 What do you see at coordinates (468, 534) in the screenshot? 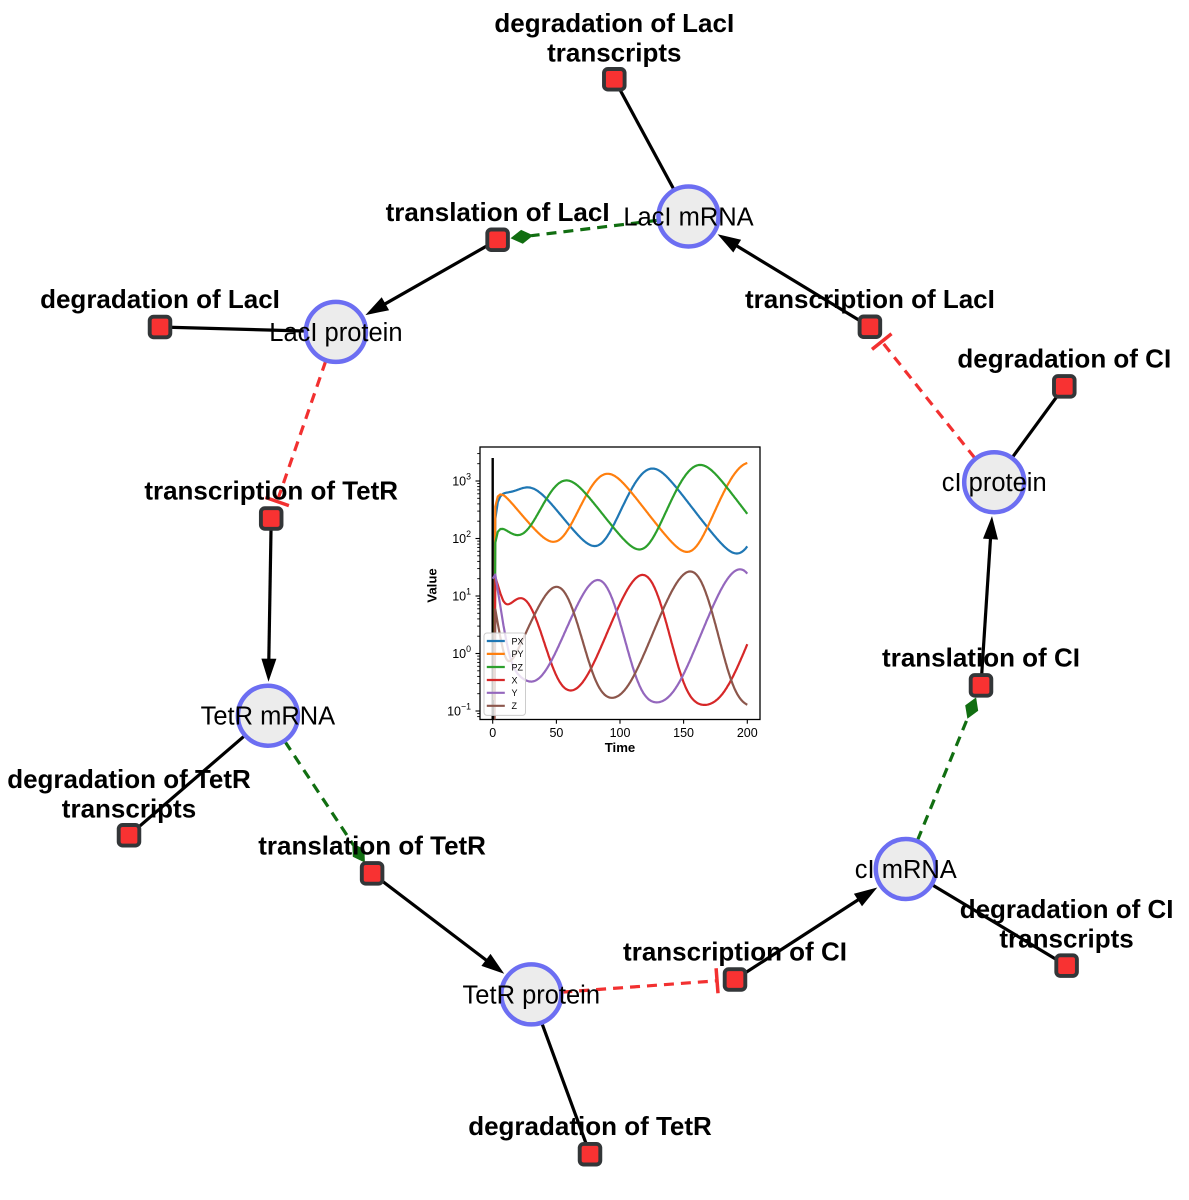
I see `svg-text: 2` at bounding box center [468, 534].